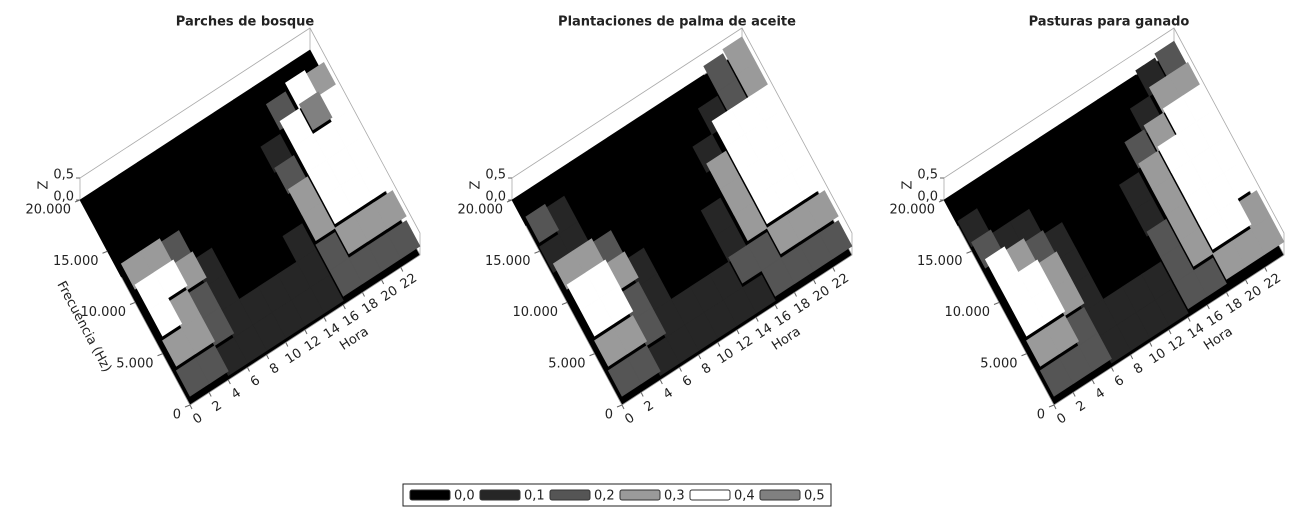 This screenshot has height=510, width=1298. What do you see at coordinates (814, 496) in the screenshot?
I see `legend-label: 0,5` at bounding box center [814, 496].